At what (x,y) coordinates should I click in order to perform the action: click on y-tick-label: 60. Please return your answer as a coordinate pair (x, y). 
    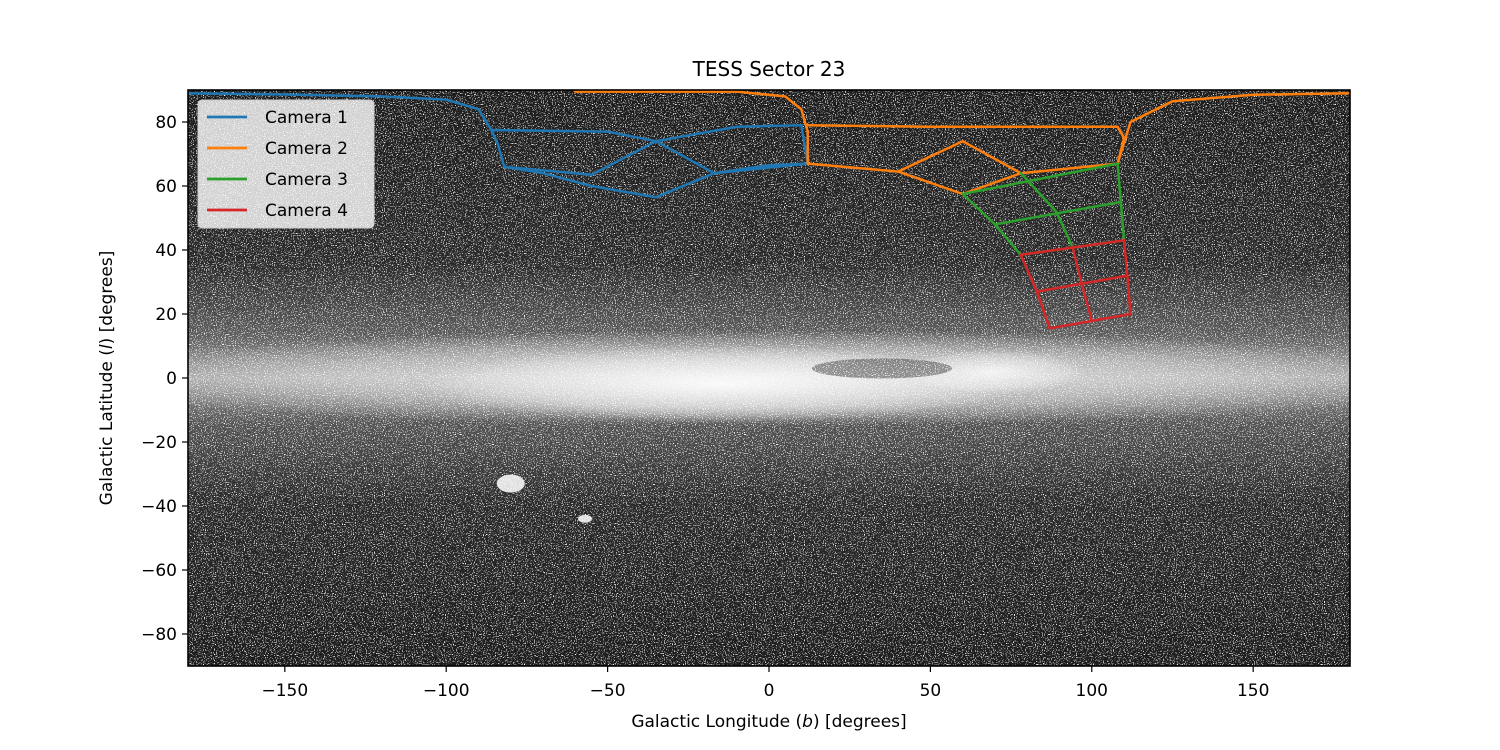
    Looking at the image, I should click on (166, 187).